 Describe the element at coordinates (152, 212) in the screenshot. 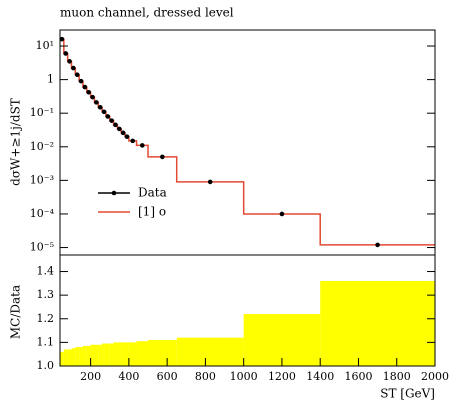

I see `legend-label: [1] o` at that location.